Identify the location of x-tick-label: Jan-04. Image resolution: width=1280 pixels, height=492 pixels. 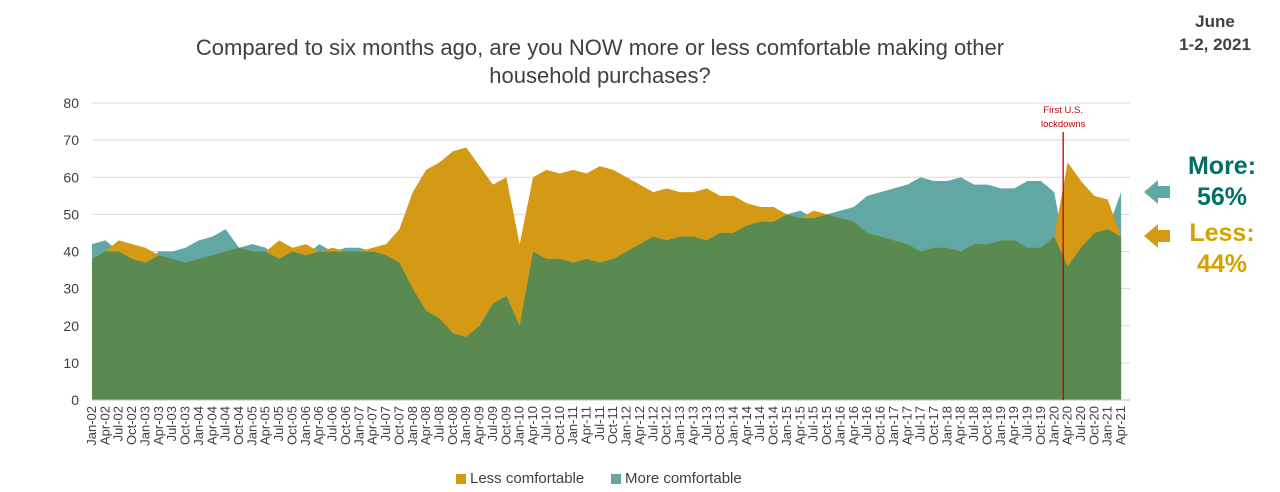
(198, 426).